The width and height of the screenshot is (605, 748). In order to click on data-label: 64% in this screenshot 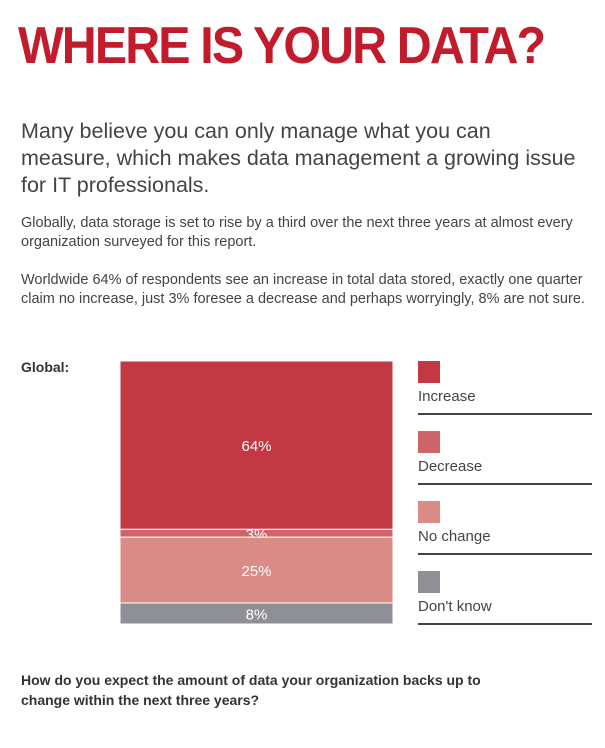, I will do `click(256, 446)`.